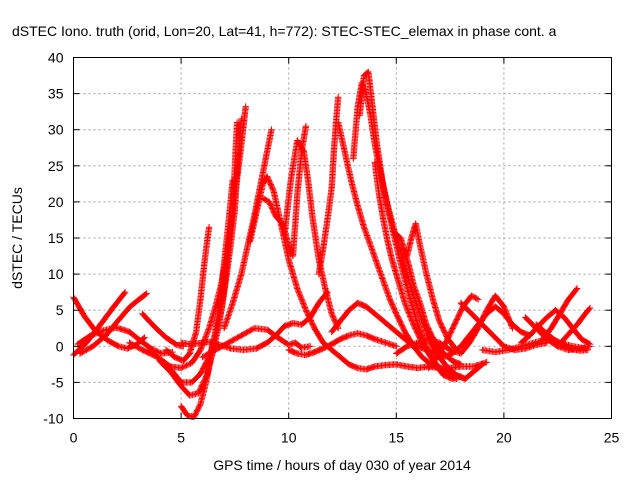 The image size is (640, 480). Describe the element at coordinates (342, 465) in the screenshot. I see `x-axis-label: GPS time / hours of day 030 of year 2014` at that location.